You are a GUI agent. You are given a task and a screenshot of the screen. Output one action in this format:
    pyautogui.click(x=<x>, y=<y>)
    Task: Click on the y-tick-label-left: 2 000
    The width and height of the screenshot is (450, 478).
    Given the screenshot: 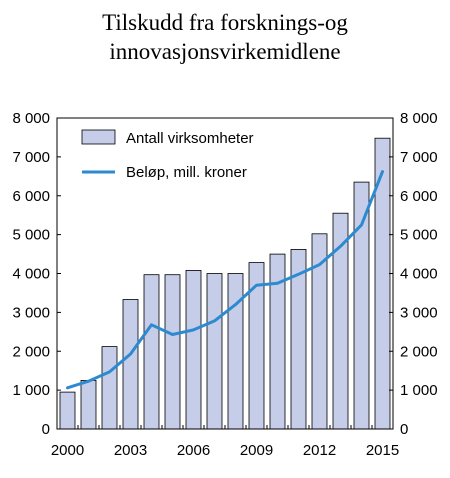 What is the action you would take?
    pyautogui.click(x=31, y=351)
    